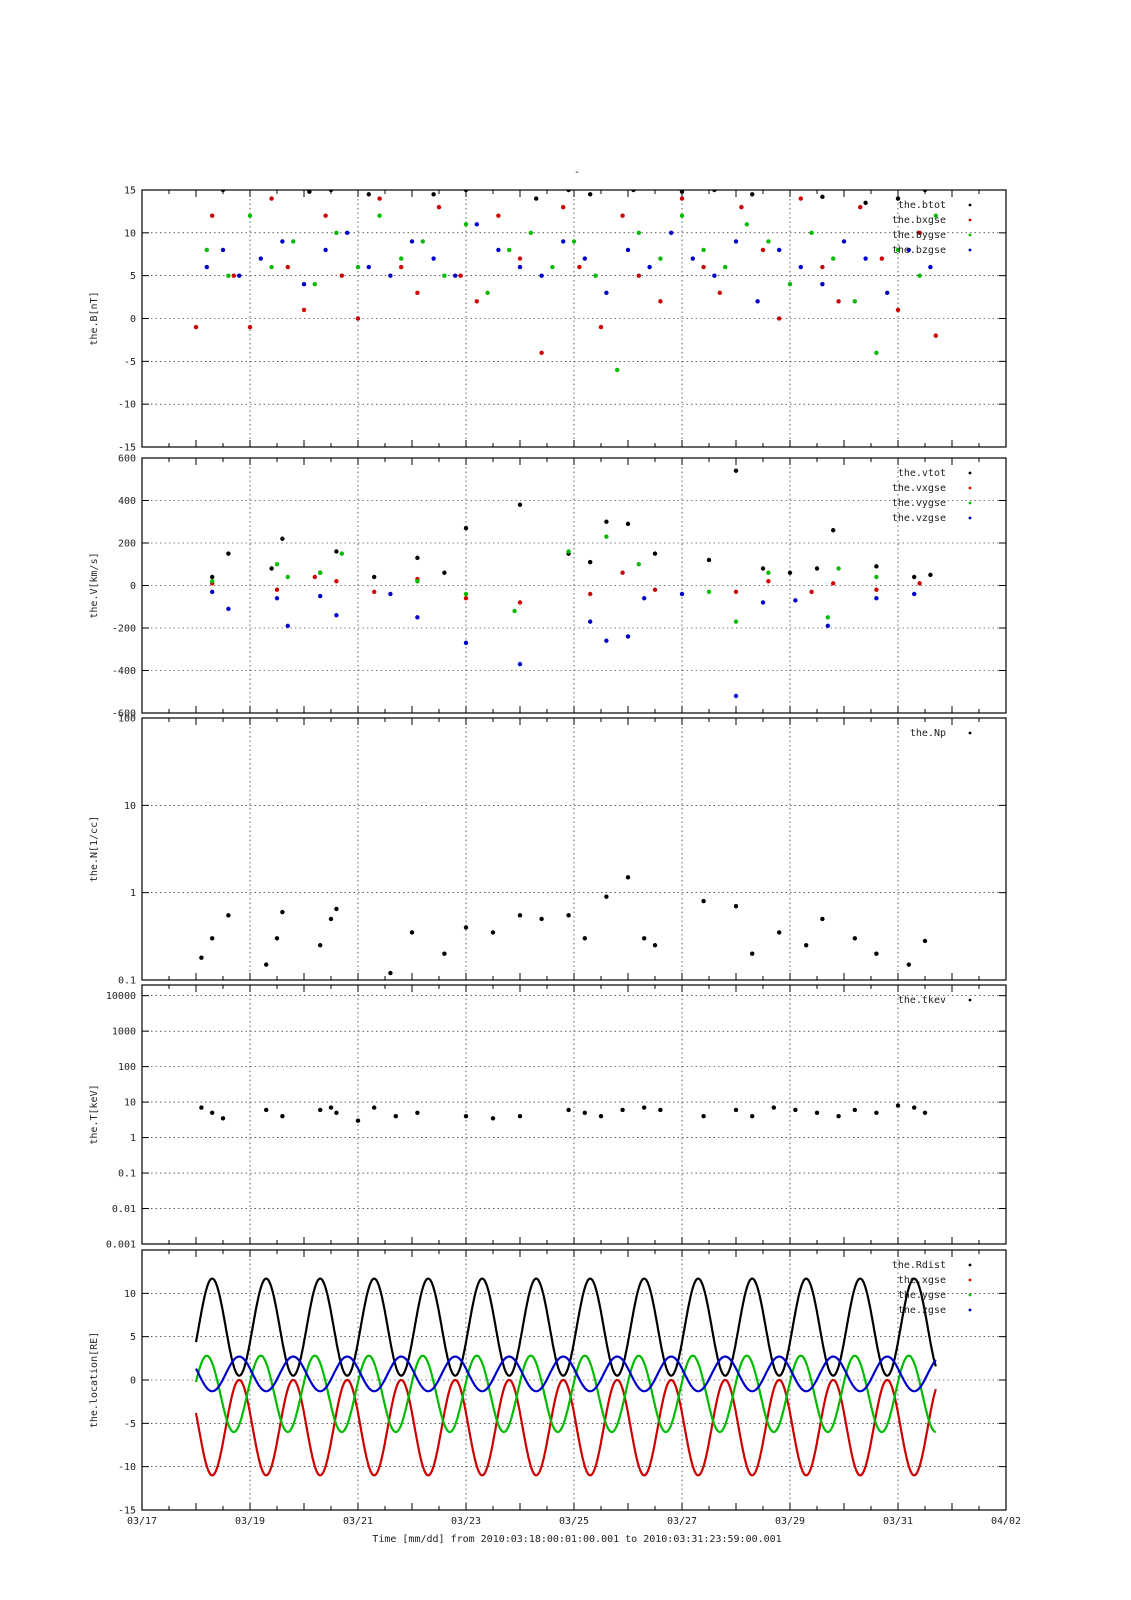 The image size is (1131, 1600). I want to click on y-tick-label: -5, so click(130, 362).